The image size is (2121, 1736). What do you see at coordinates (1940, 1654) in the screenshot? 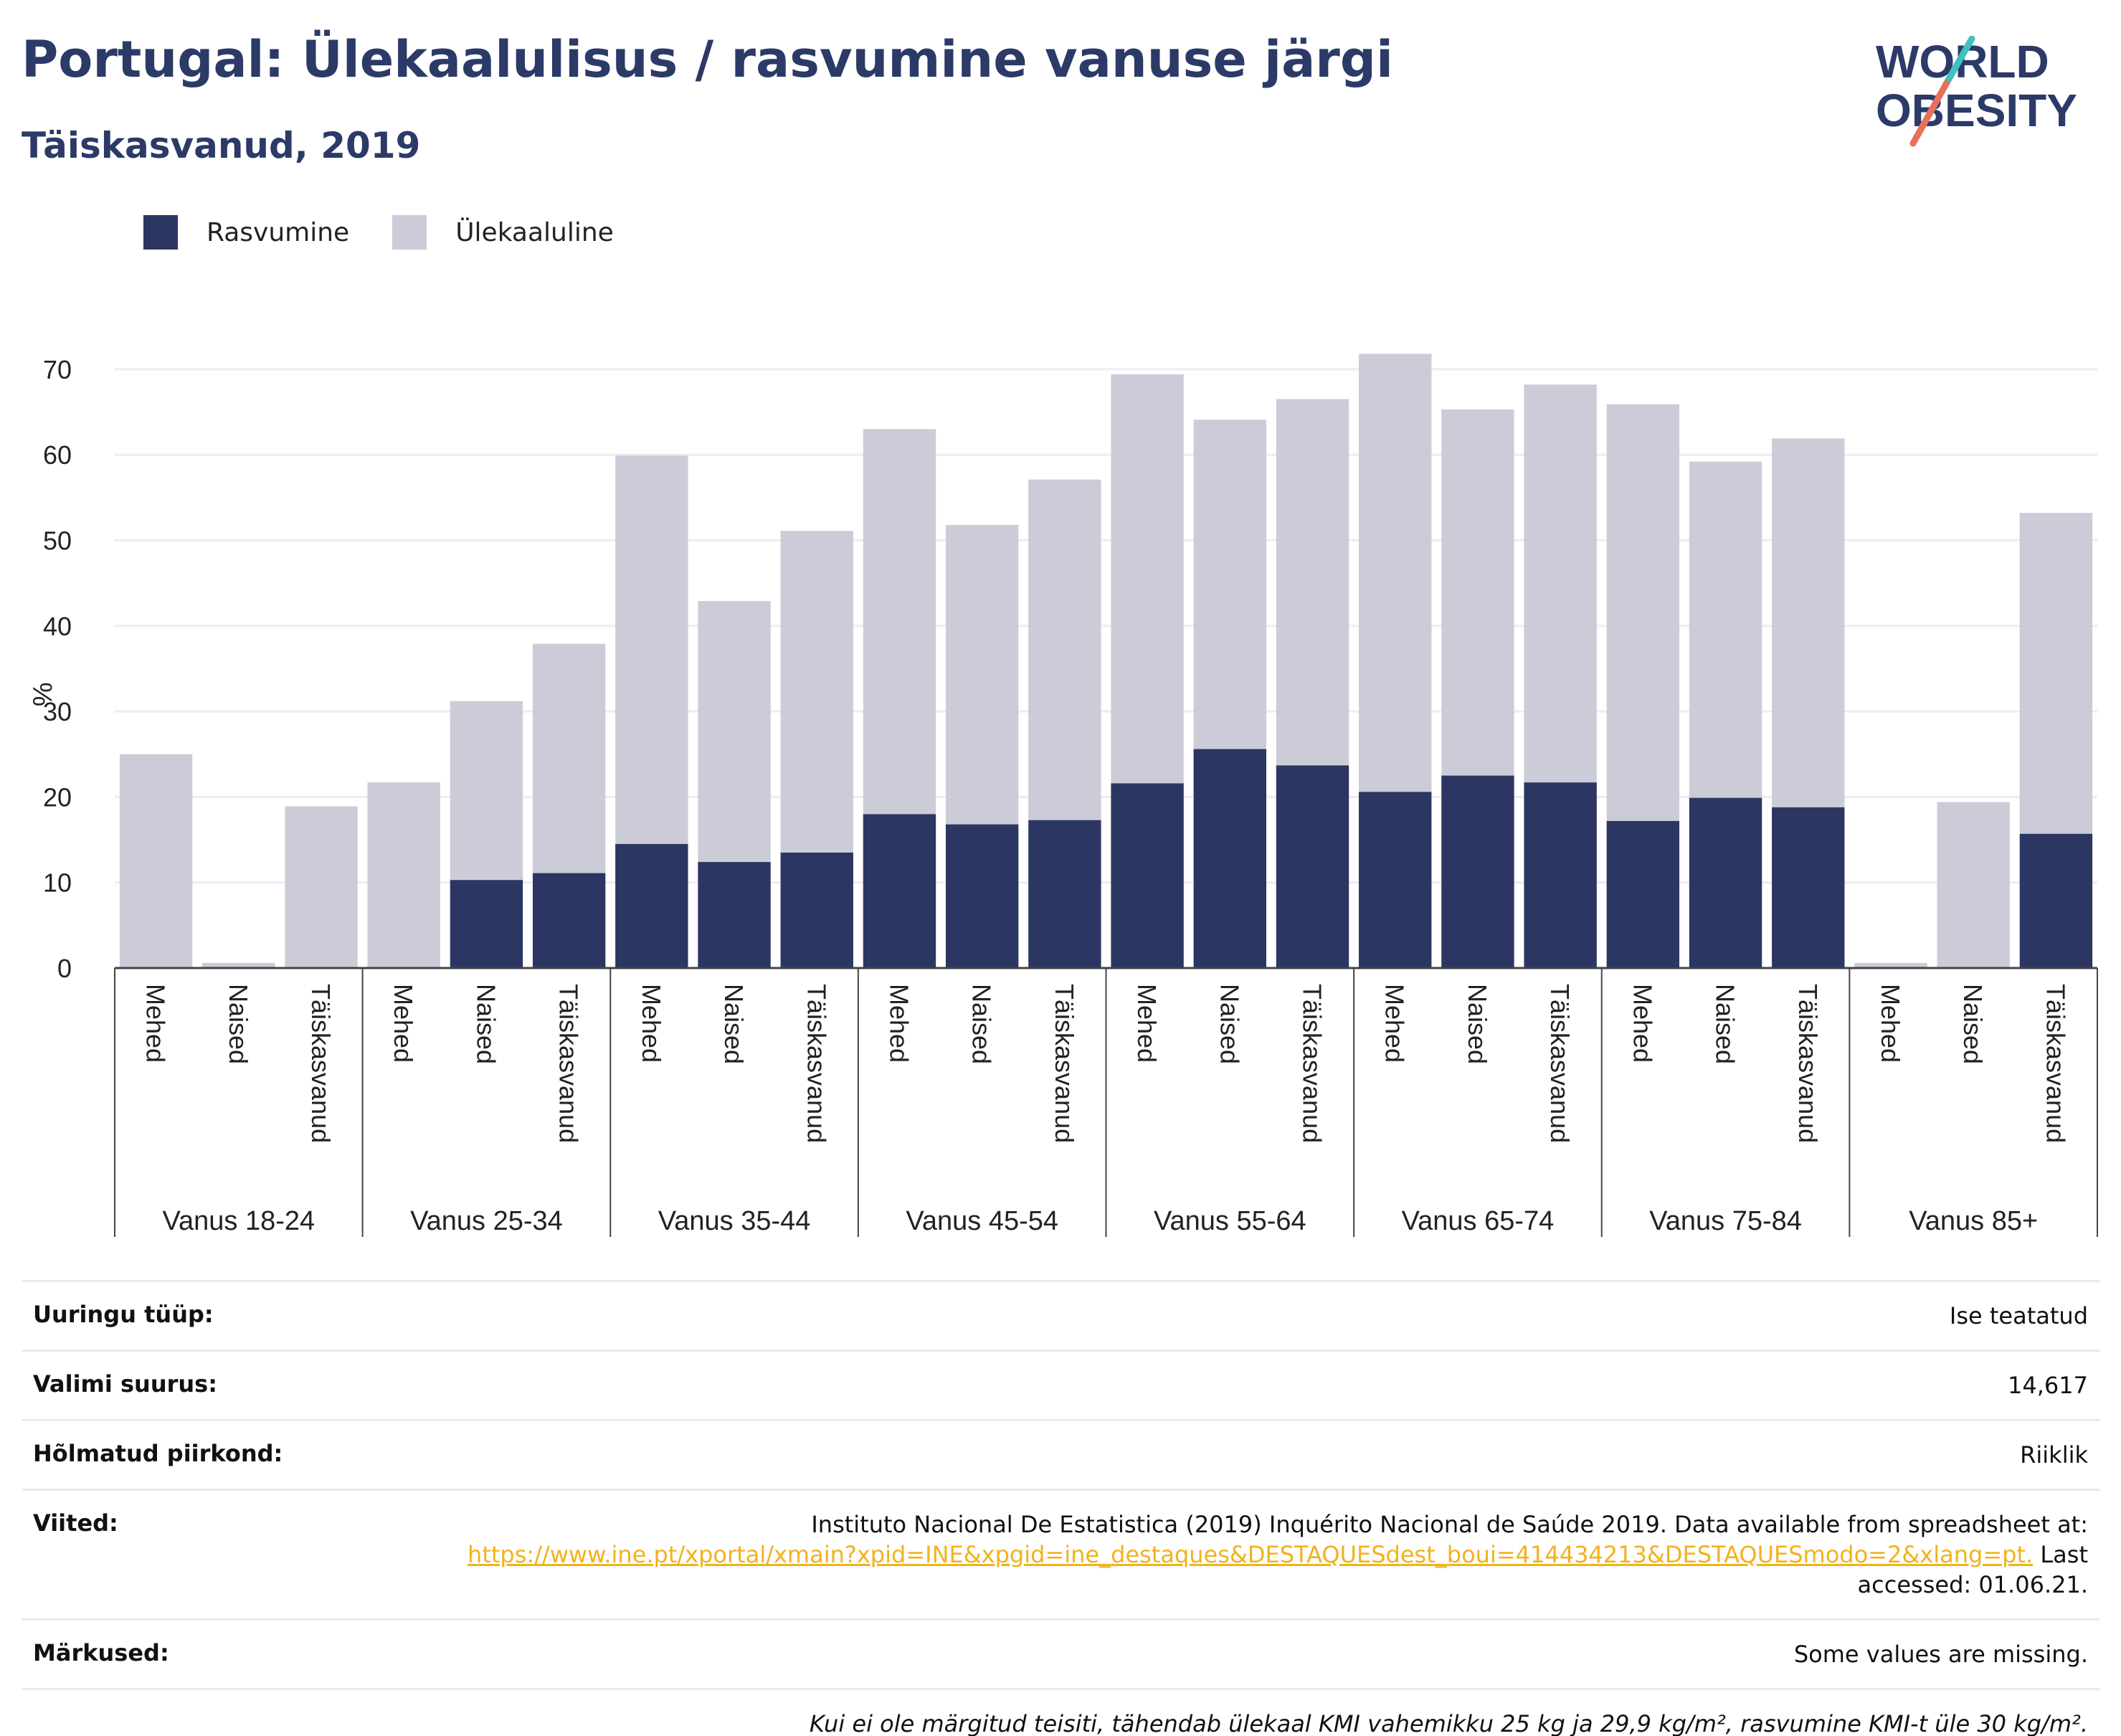
I see `info-value-notes: Some values are missing.` at bounding box center [1940, 1654].